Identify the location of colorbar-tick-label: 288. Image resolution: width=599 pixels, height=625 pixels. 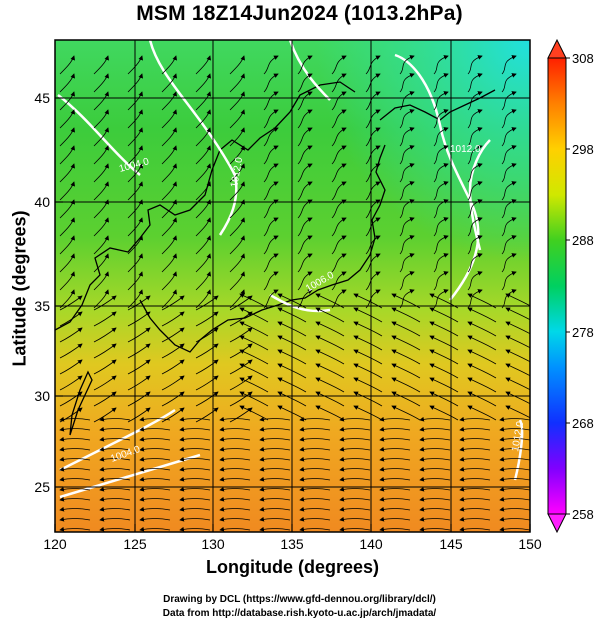
(583, 240).